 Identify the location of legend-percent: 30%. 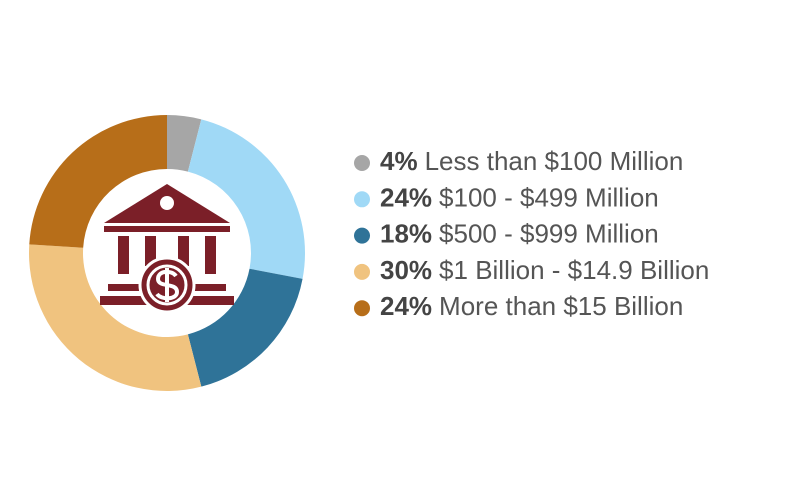
(406, 270).